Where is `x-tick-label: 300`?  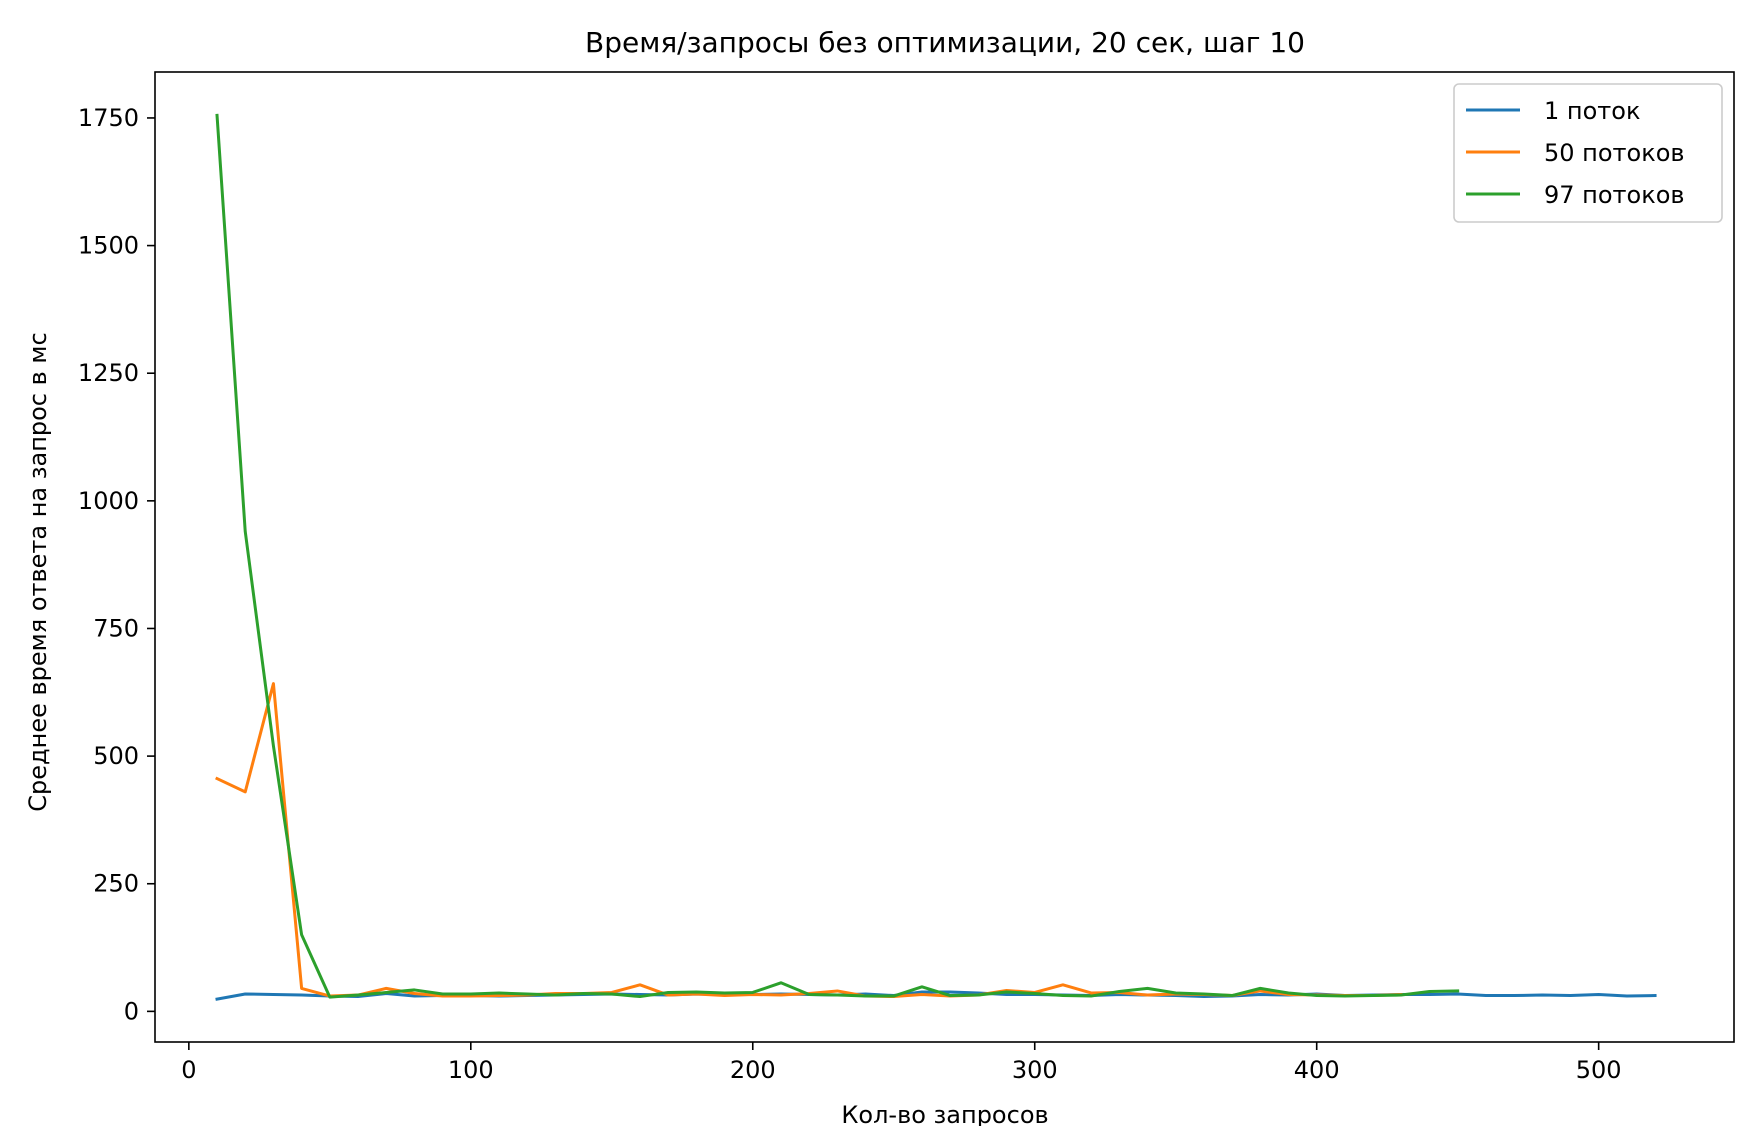
x-tick-label: 300 is located at coordinates (1035, 1070).